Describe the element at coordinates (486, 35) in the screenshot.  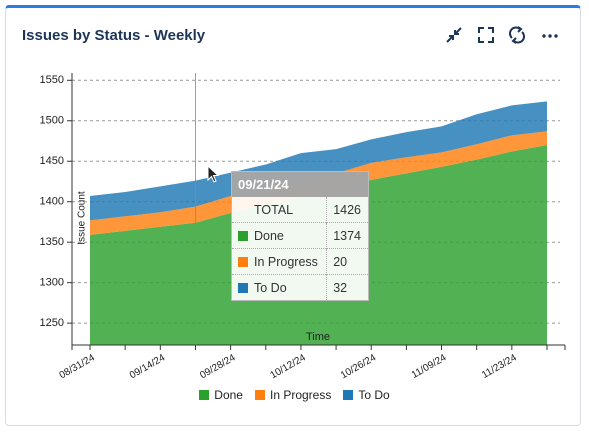
I see `fullscreen-icon` at that location.